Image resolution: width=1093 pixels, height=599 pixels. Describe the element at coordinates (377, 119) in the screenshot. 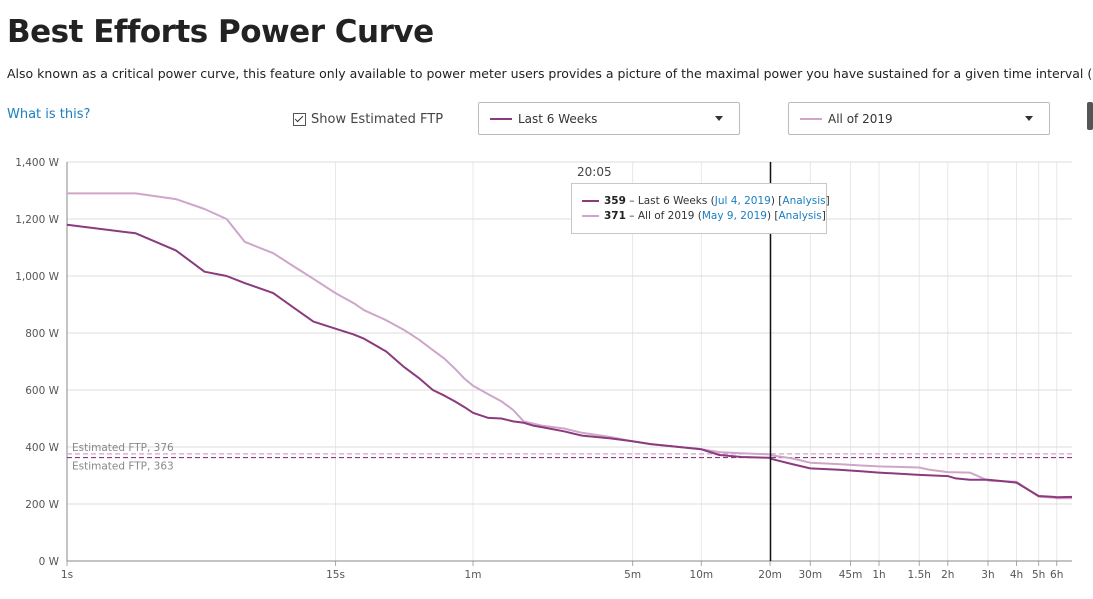

I see `ftp-toggle-label: Show Estimated FTP` at that location.